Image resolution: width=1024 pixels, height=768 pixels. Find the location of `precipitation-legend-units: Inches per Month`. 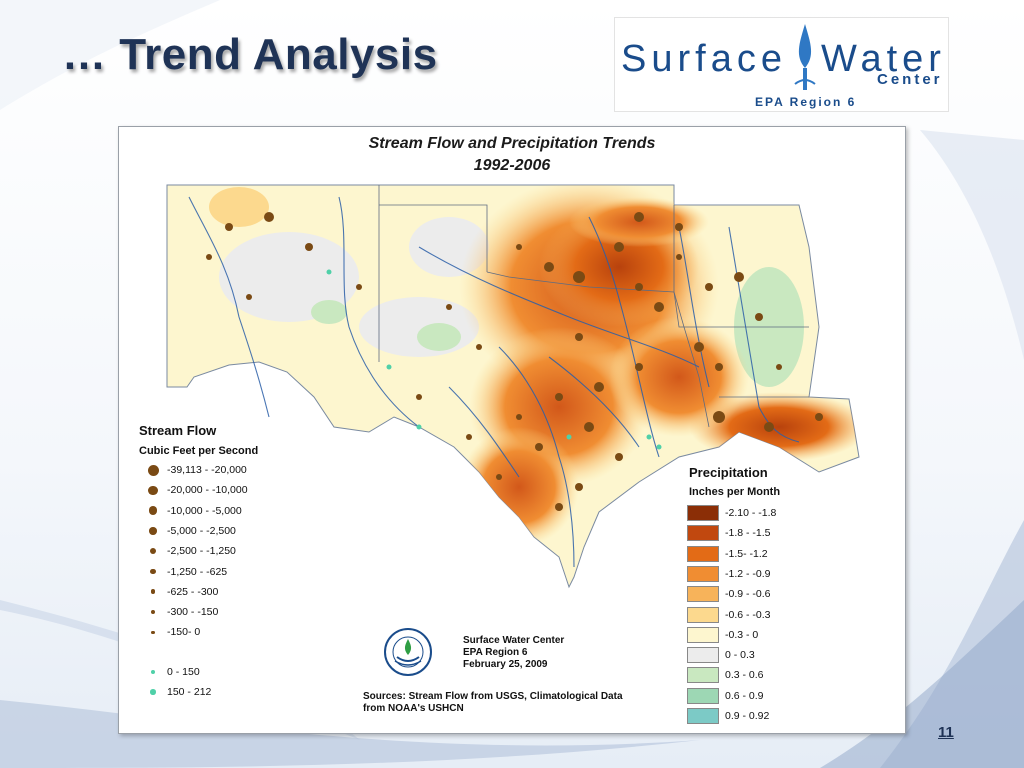

precipitation-legend-units: Inches per Month is located at coordinates (735, 492).